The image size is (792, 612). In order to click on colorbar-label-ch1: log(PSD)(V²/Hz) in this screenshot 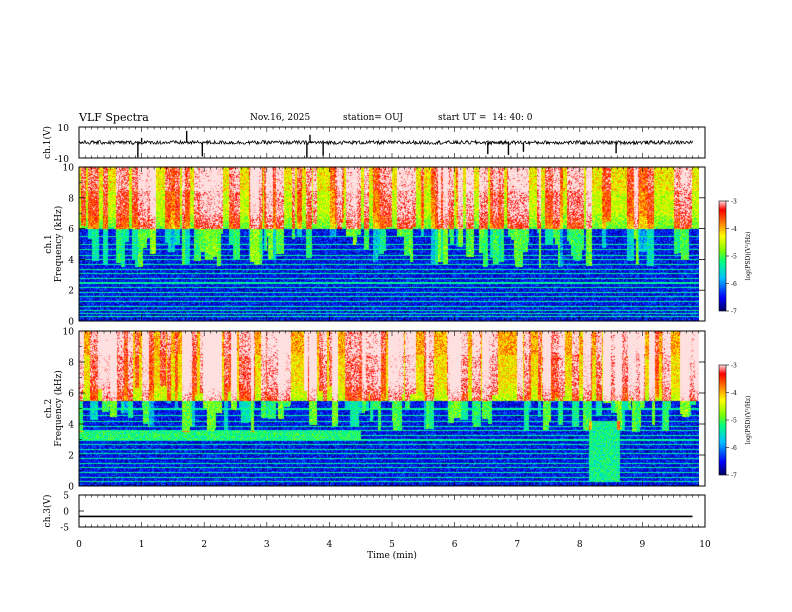, I will do `click(748, 256)`.